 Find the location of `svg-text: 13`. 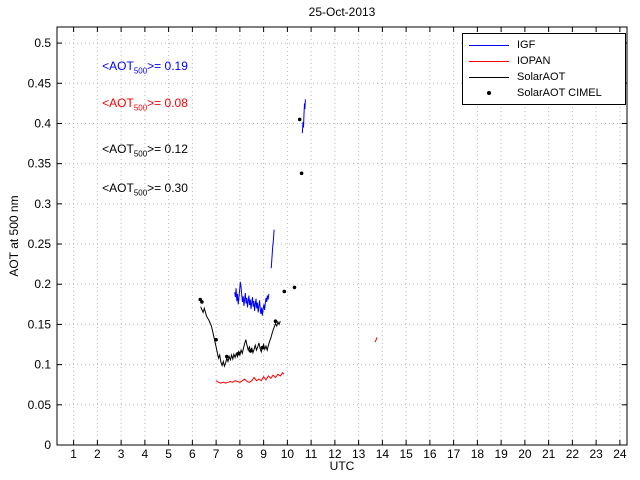

svg-text: 13 is located at coordinates (359, 454).